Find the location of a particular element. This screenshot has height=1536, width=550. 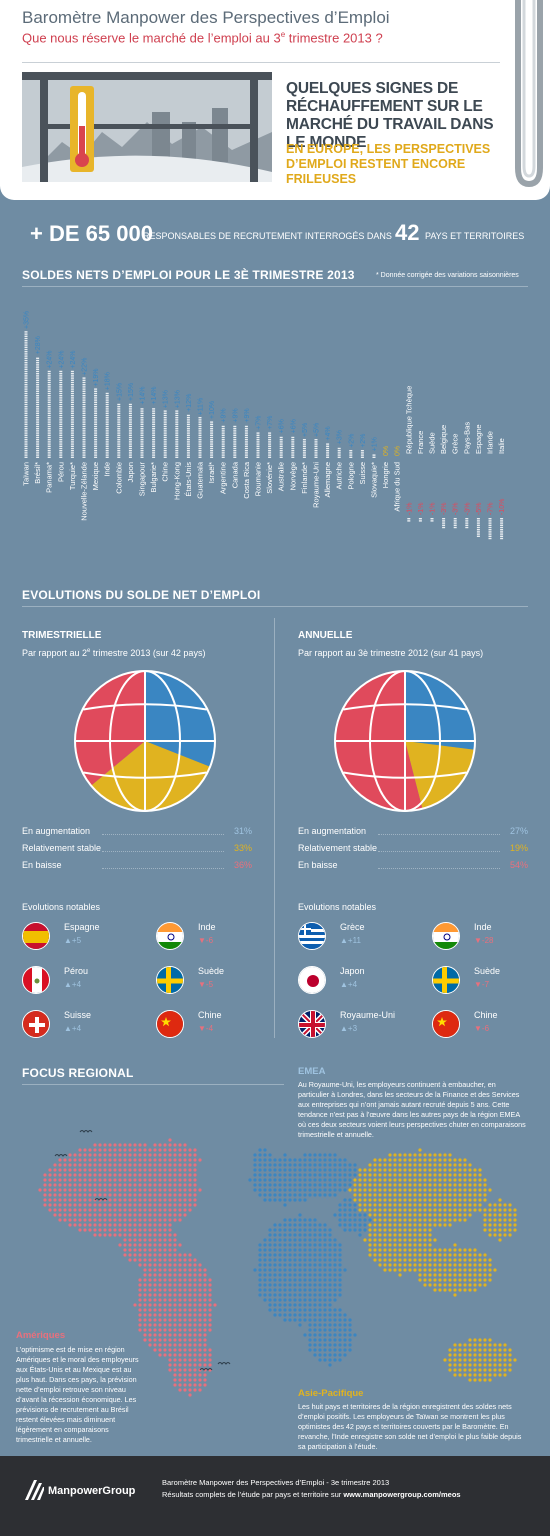

china-flag-icon is located at coordinates (170, 1024).